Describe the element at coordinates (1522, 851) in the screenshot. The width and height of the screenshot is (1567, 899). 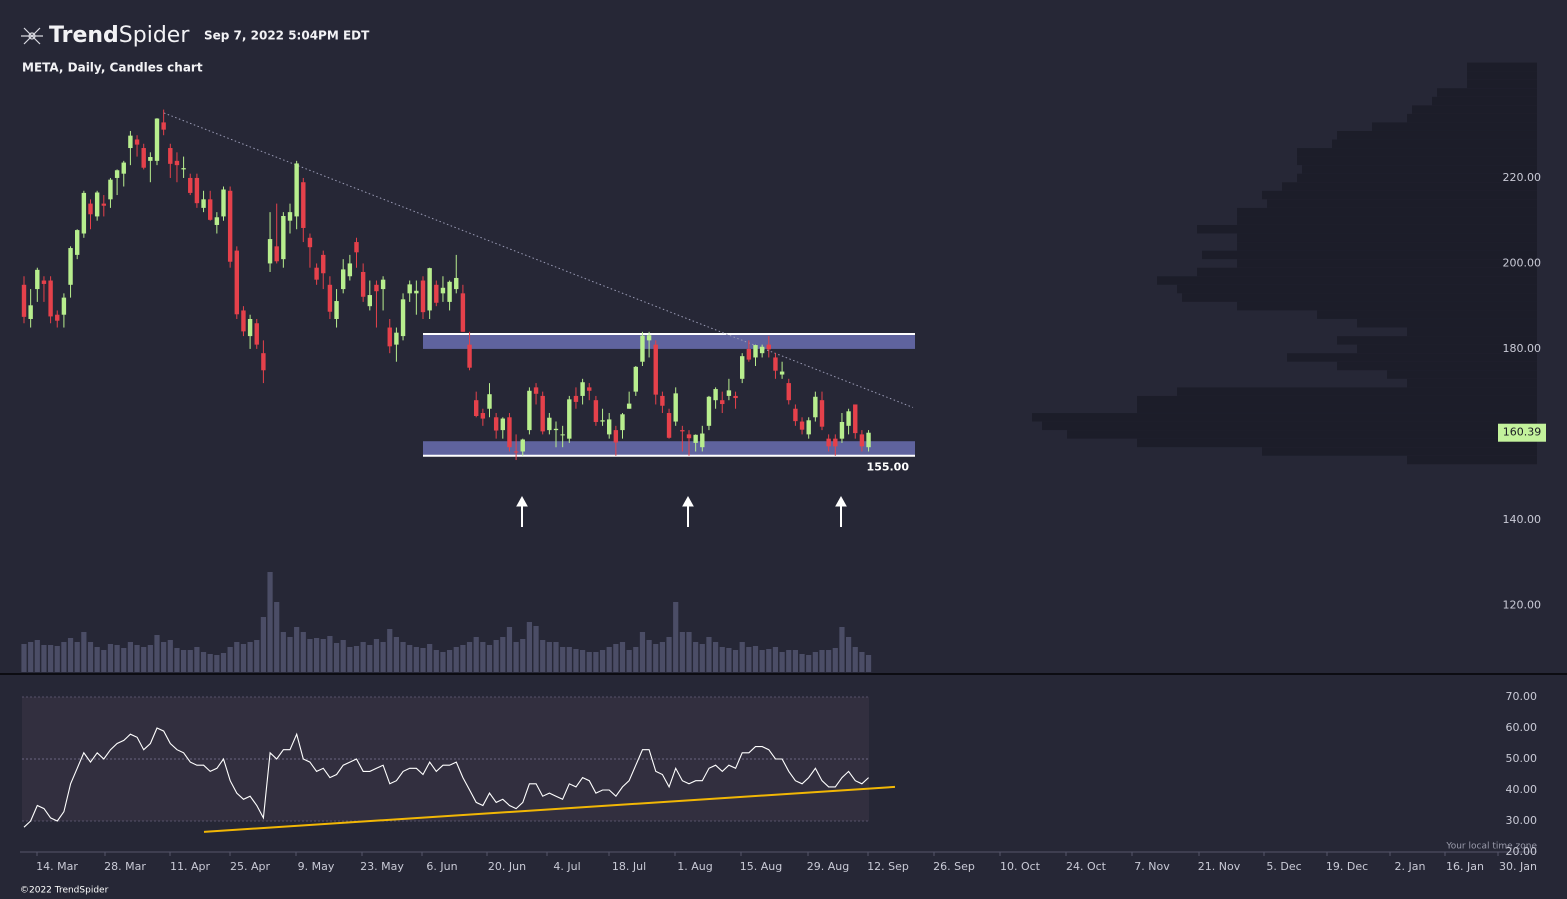
I see `rsi-tick-label: 20.00` at that location.